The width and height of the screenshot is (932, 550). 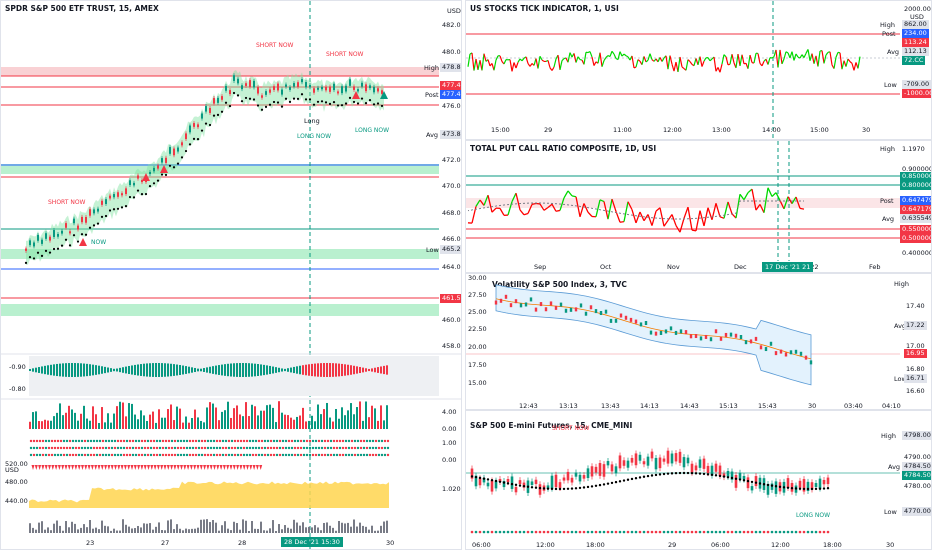 I want to click on pcr-chart-canvas, so click(x=699, y=207).